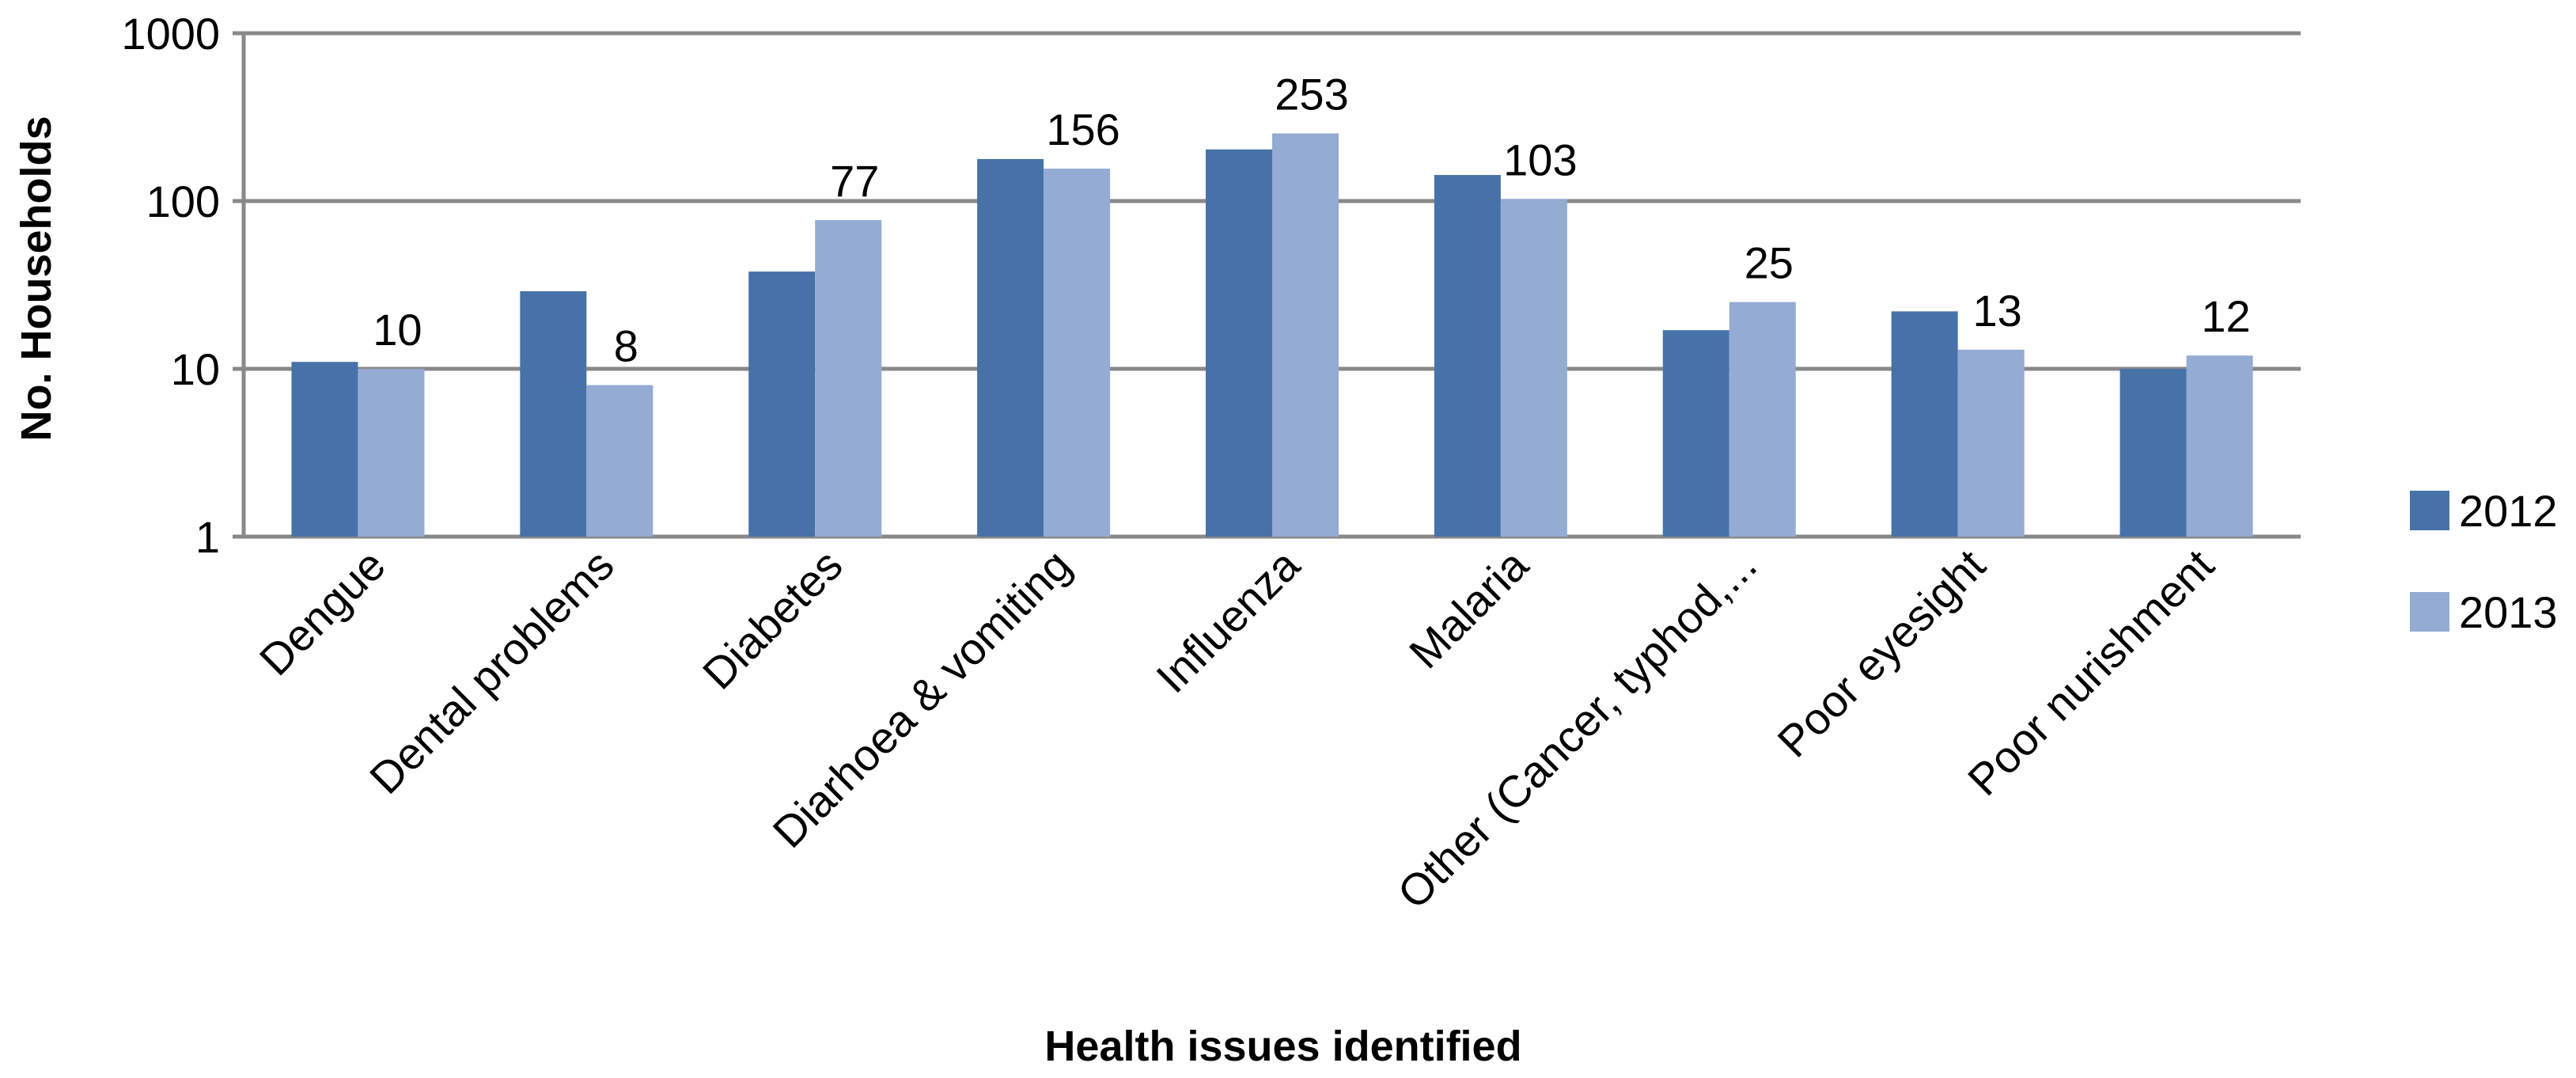 The width and height of the screenshot is (2576, 1078). I want to click on y-tick-label: 1, so click(207, 537).